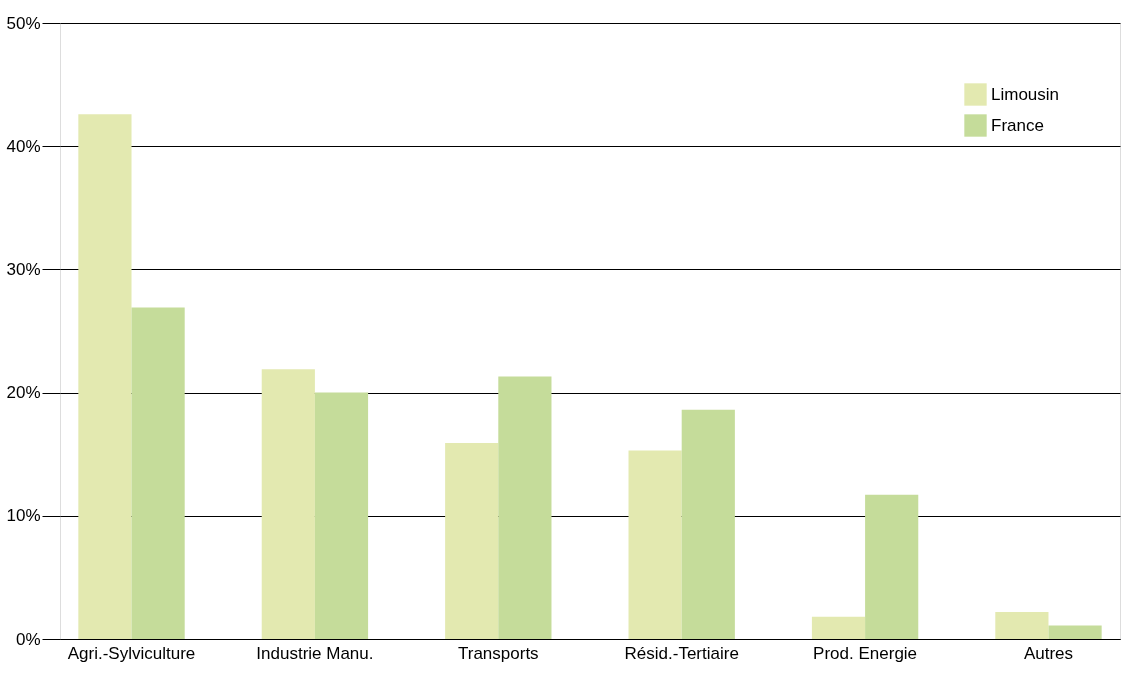 This screenshot has width=1125, height=674. What do you see at coordinates (23, 269) in the screenshot?
I see `y-tick-label: 30%` at bounding box center [23, 269].